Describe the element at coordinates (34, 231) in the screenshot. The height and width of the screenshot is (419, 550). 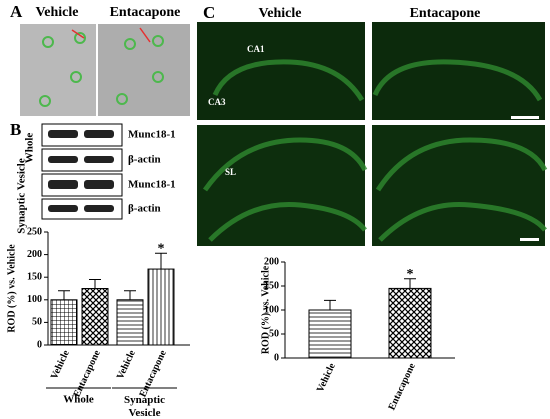
I see `y-tick-label: 250` at that location.